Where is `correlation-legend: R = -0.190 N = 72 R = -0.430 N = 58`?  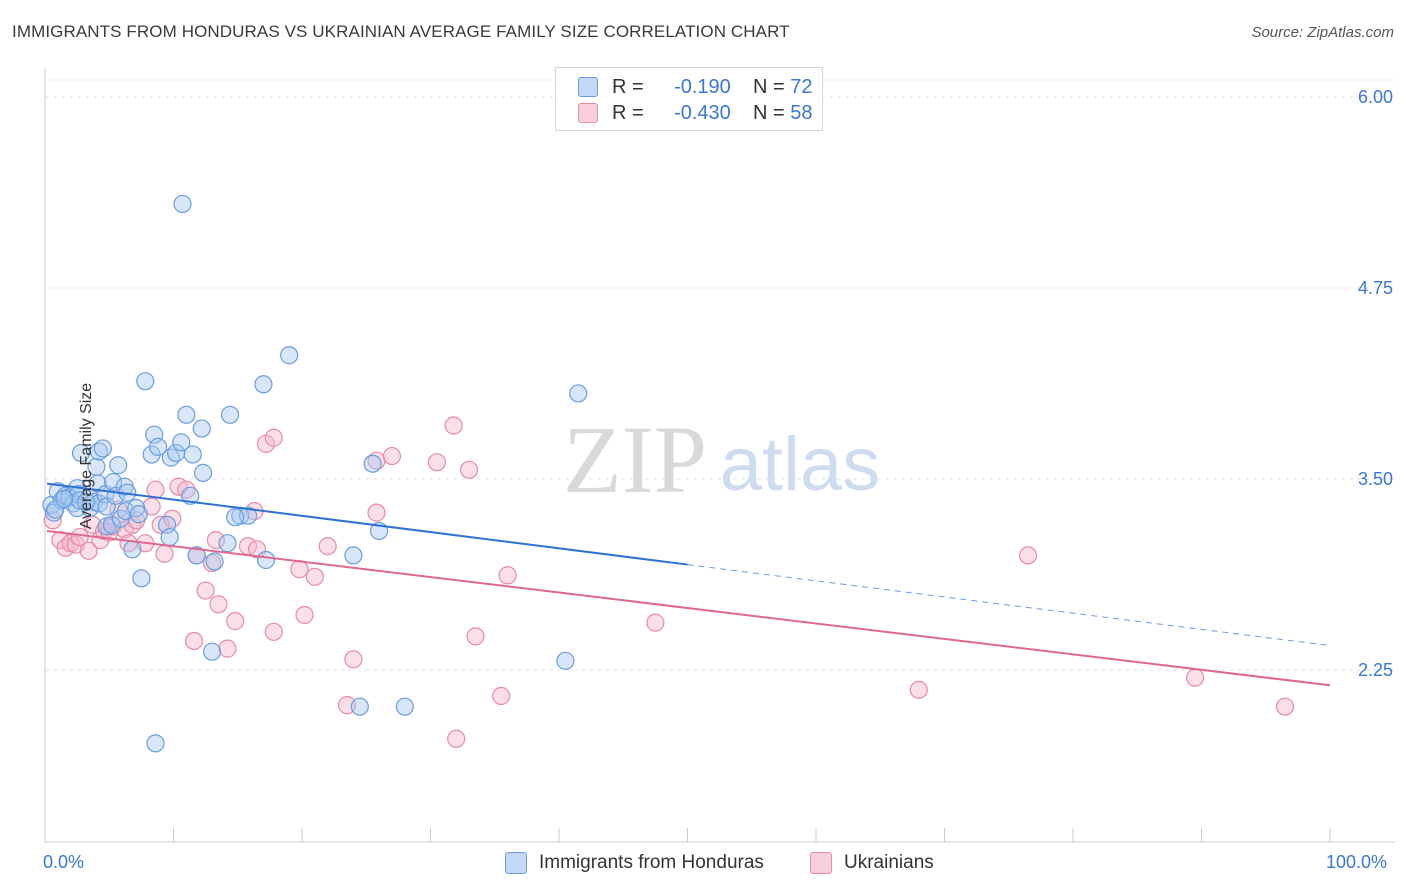 correlation-legend: R = -0.190 N = 72 R = -0.430 N = 58 is located at coordinates (689, 99).